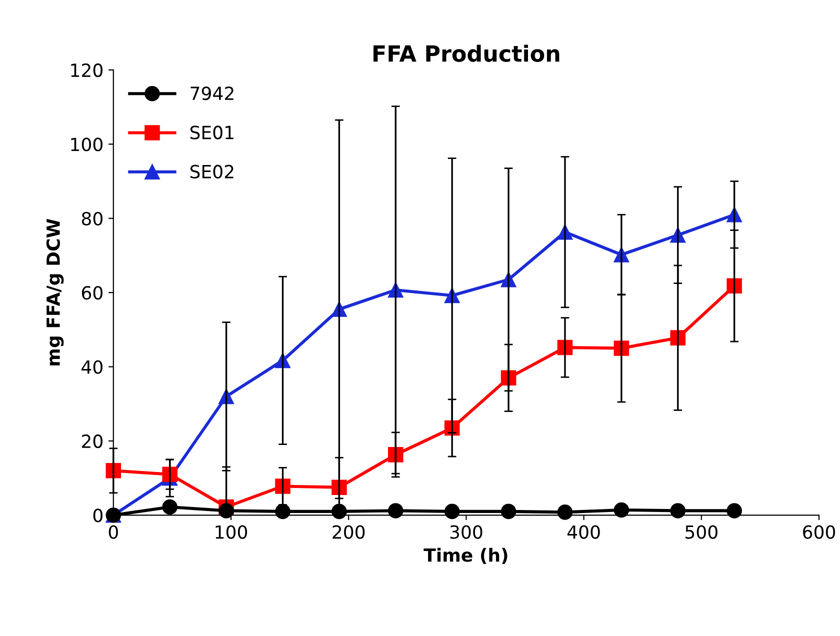 This screenshot has width=840, height=636. What do you see at coordinates (819, 532) in the screenshot?
I see `x-tick-label: 600` at bounding box center [819, 532].